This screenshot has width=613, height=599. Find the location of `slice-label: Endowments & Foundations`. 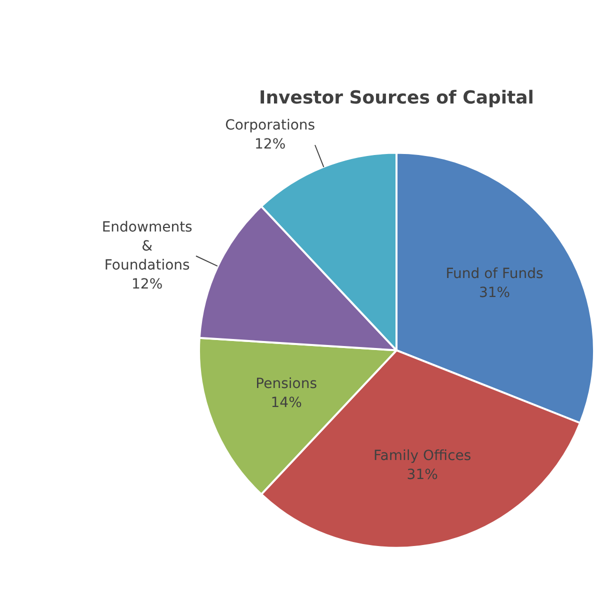

slice-label: Endowments & Foundations is located at coordinates (147, 246).